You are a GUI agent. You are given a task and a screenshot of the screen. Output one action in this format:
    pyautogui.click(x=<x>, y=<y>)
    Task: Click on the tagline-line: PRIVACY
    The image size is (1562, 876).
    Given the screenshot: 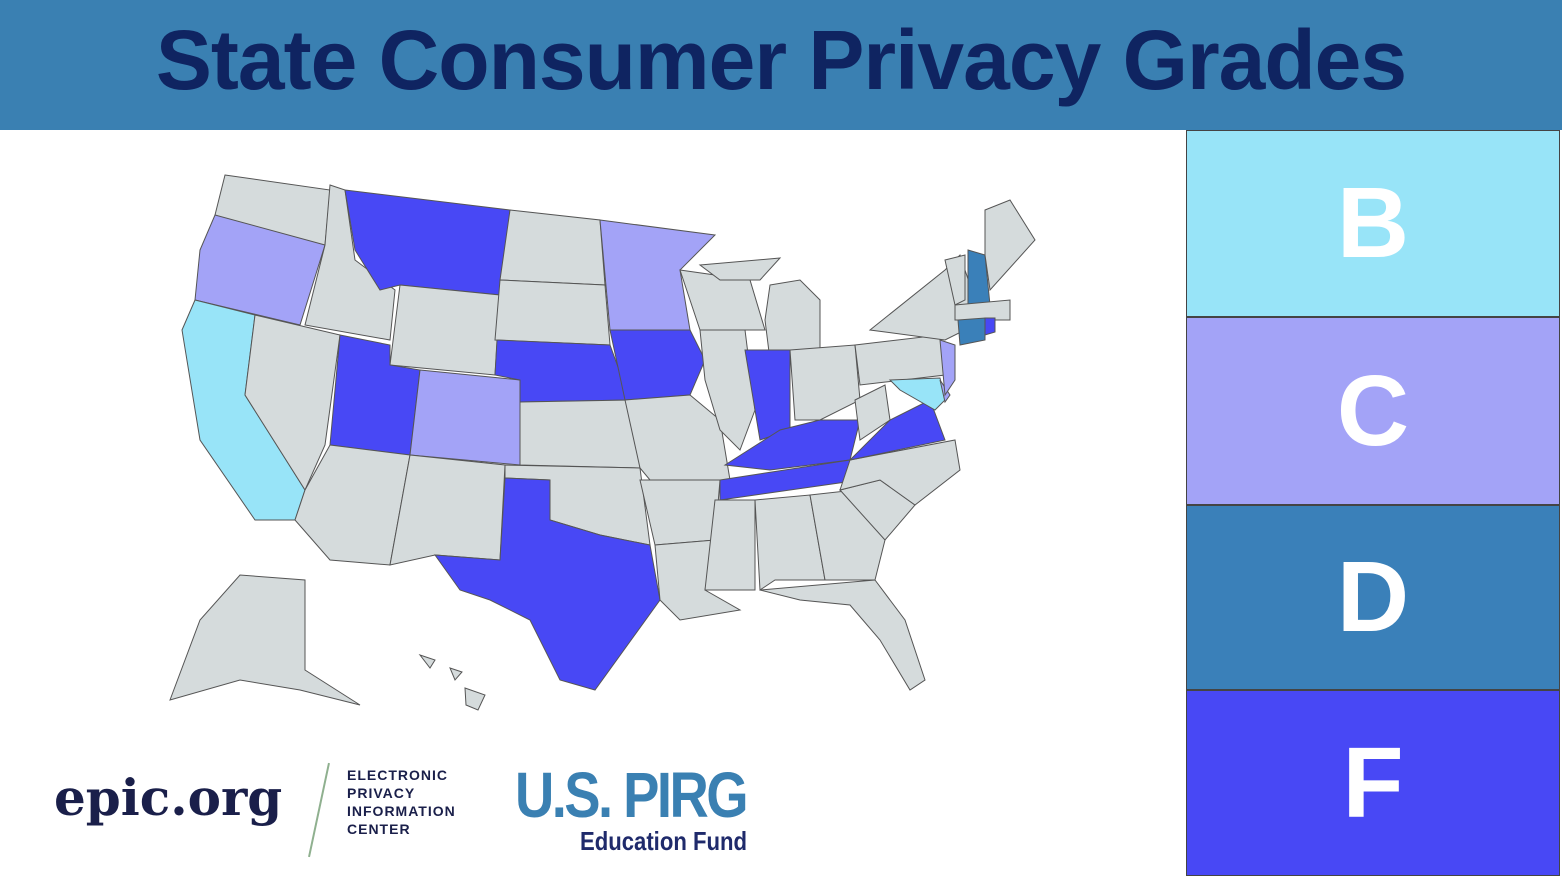 What is the action you would take?
    pyautogui.click(x=381, y=793)
    